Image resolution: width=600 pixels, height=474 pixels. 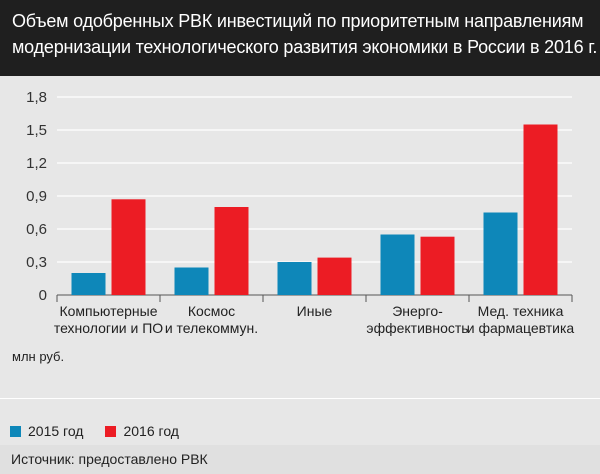 I want to click on y-tick-label: 0,3, so click(x=36, y=262).